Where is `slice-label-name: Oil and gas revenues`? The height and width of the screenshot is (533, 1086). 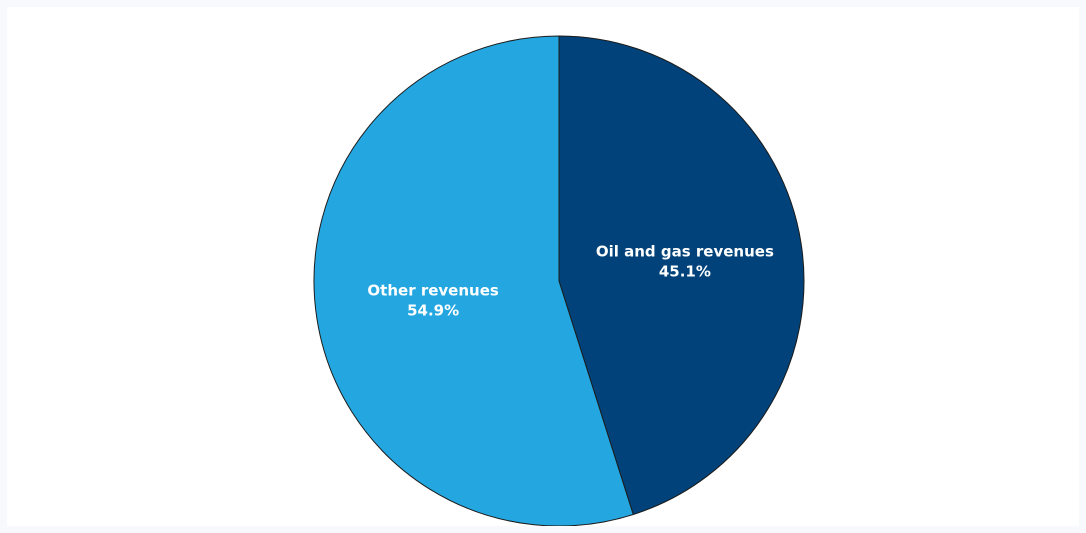
slice-label-name: Oil and gas revenues is located at coordinates (685, 251).